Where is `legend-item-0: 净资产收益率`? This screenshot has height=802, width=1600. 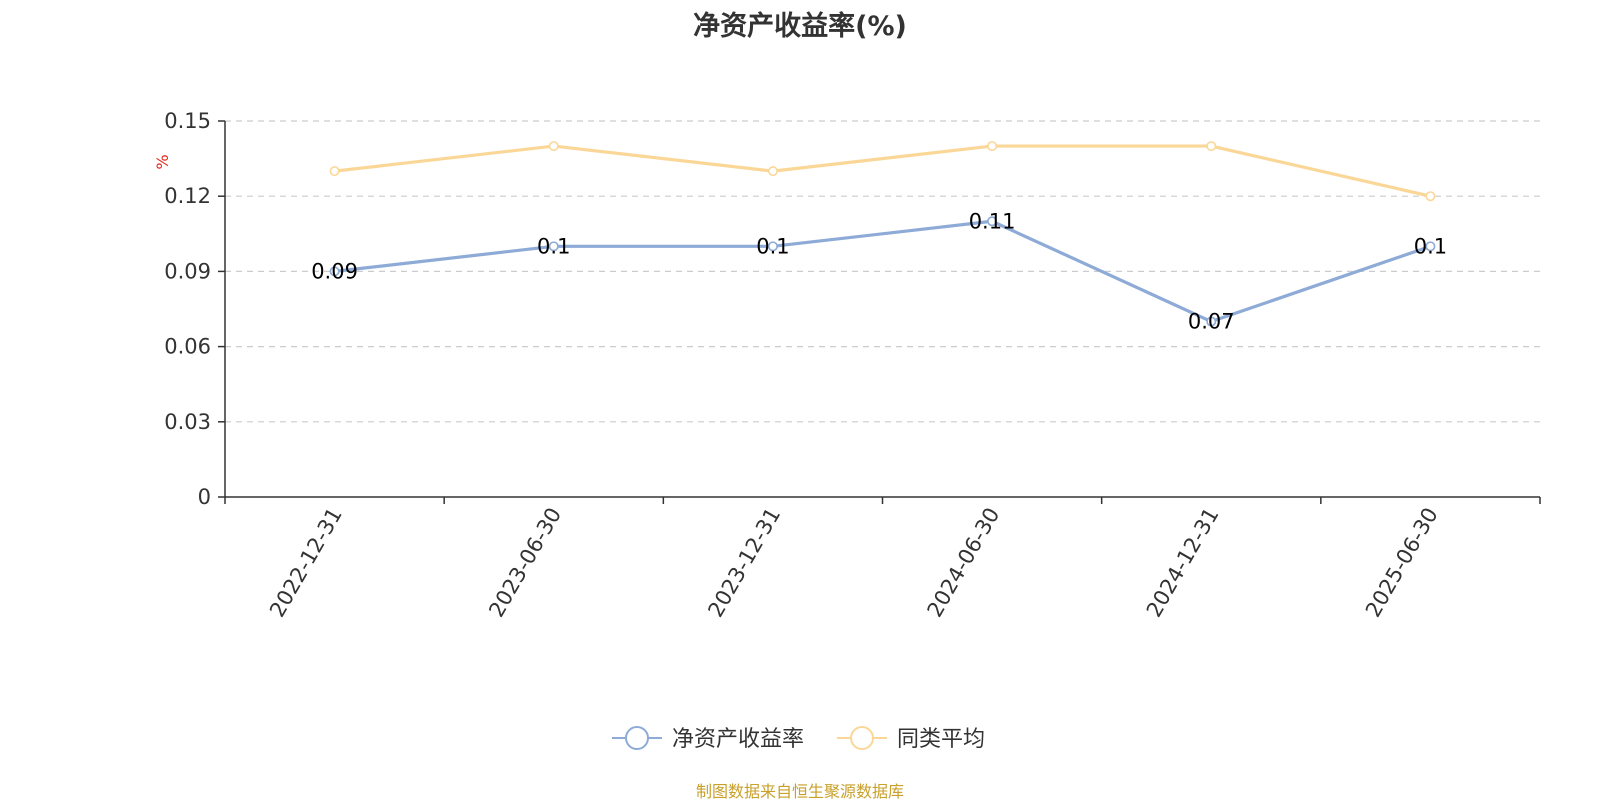
legend-item-0: 净资产收益率 is located at coordinates (708, 739).